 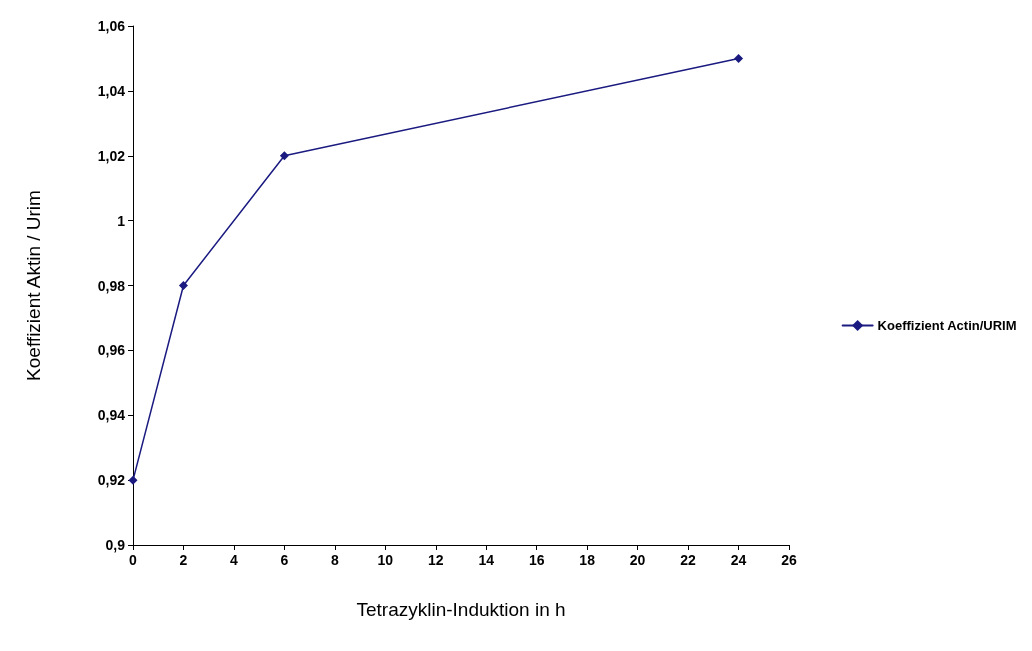 I want to click on y-tick-label: 0,98, so click(x=111, y=285).